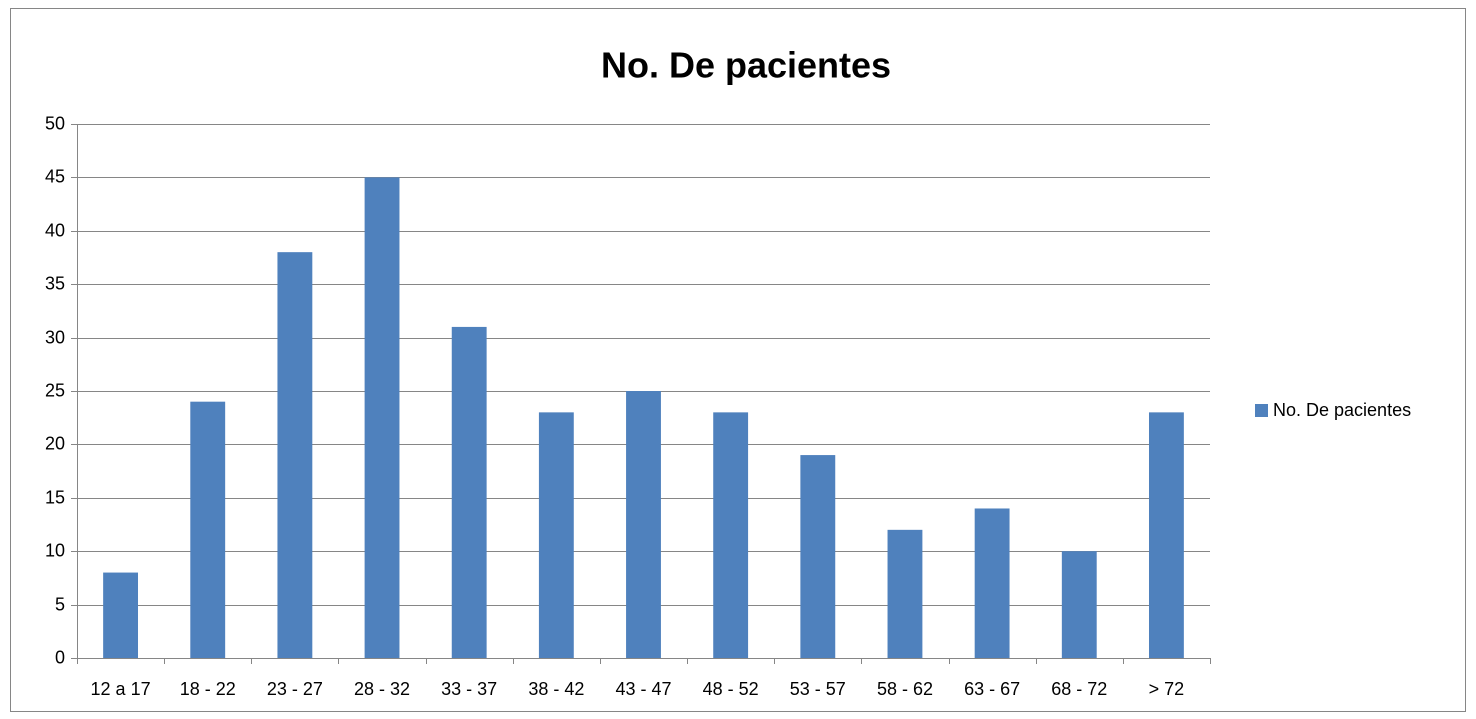  What do you see at coordinates (1342, 410) in the screenshot?
I see `legend-label: No. De pacientes` at bounding box center [1342, 410].